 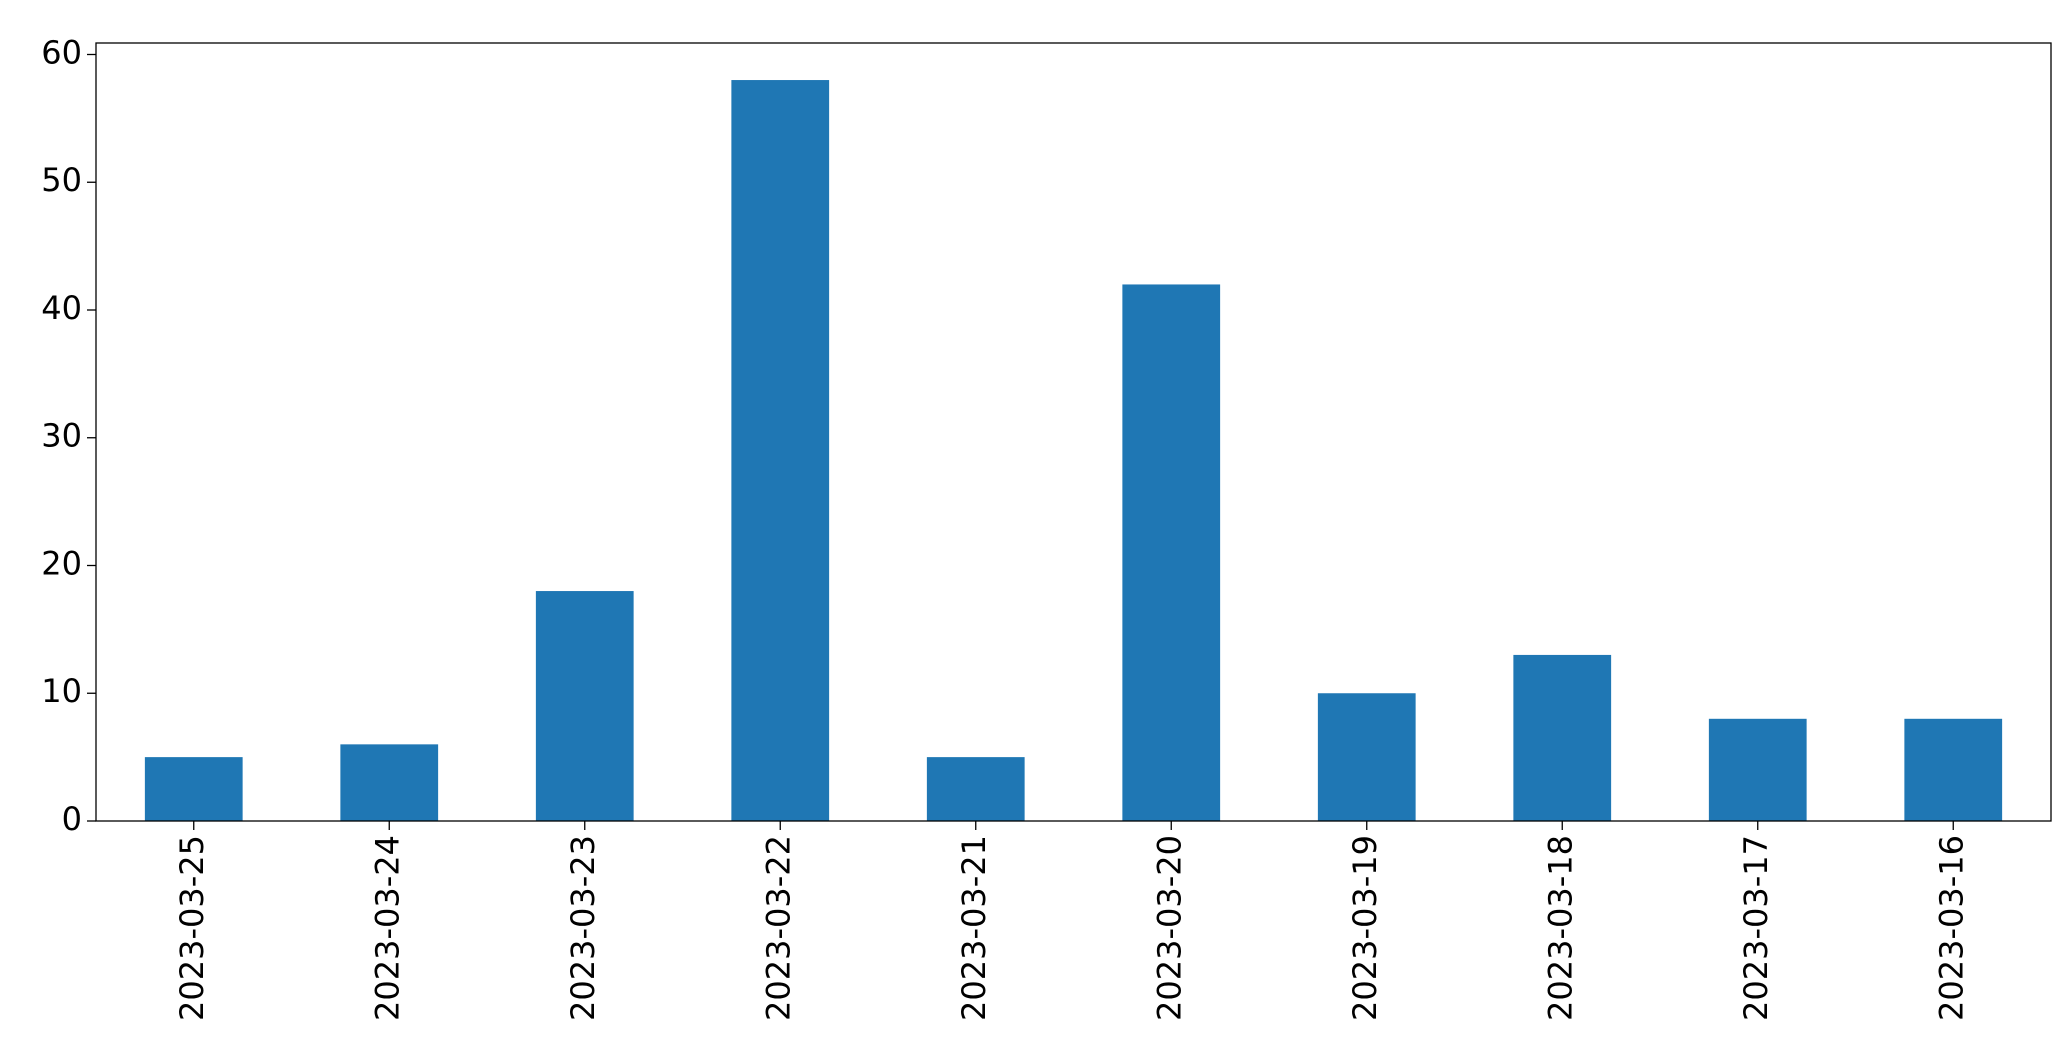 What do you see at coordinates (1560, 928) in the screenshot?
I see `x-tick-label: 2023-03-18` at bounding box center [1560, 928].